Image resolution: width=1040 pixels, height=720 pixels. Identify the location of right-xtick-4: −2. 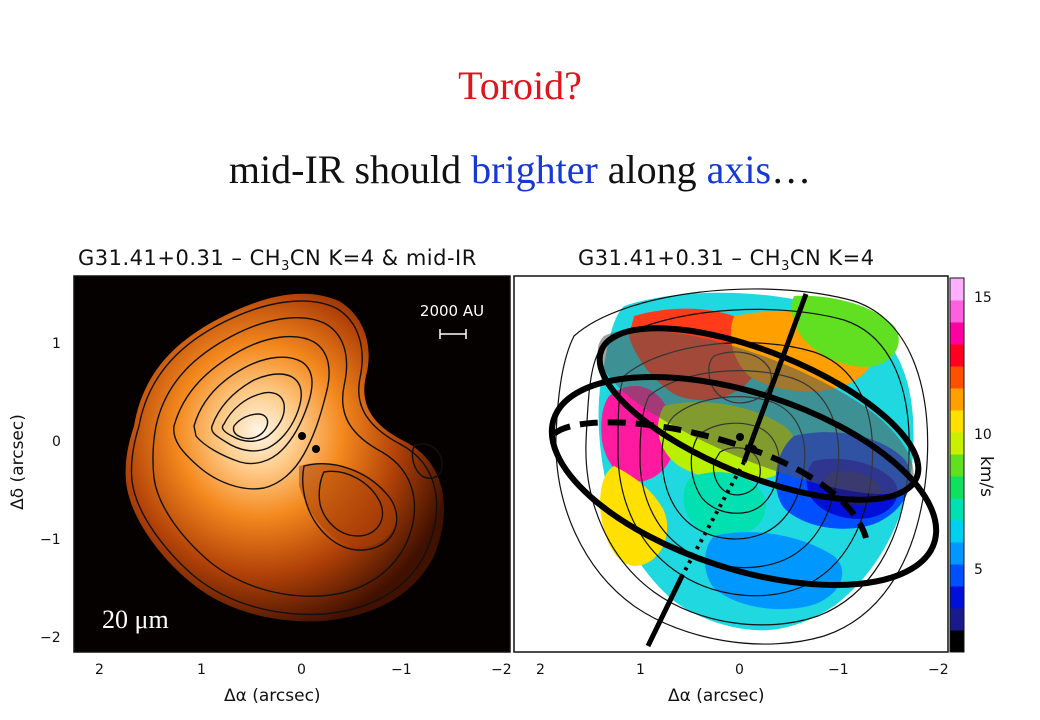
(938, 670).